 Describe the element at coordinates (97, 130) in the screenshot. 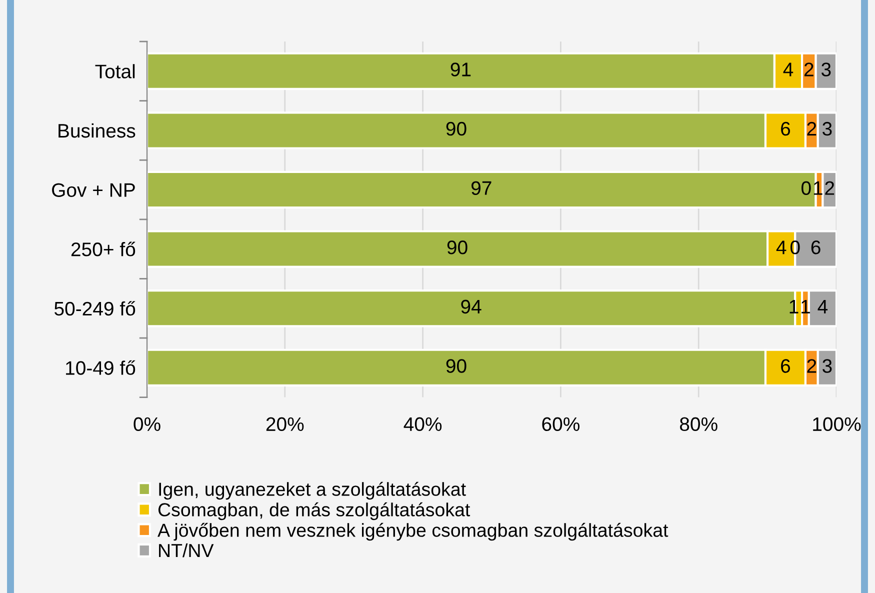

I see `y-tick-label: Business` at that location.